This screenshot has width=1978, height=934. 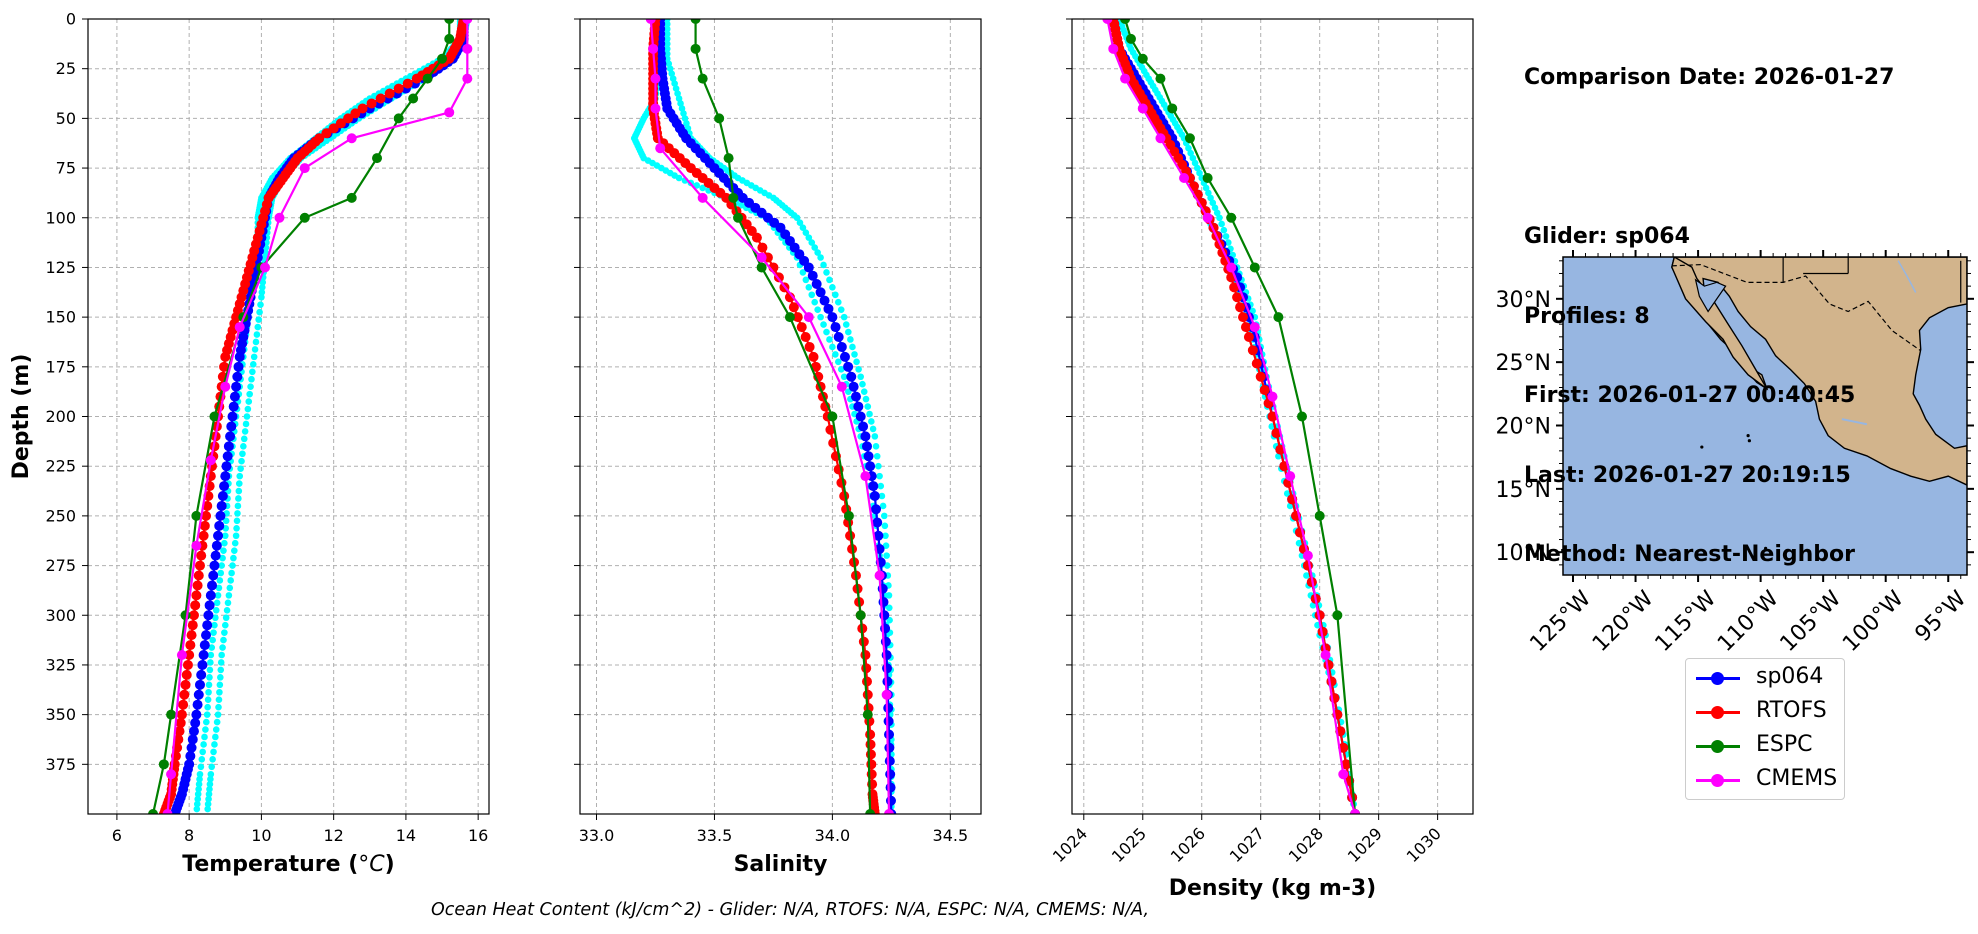 I want to click on x-tick-label: 33.5, so click(x=715, y=835).